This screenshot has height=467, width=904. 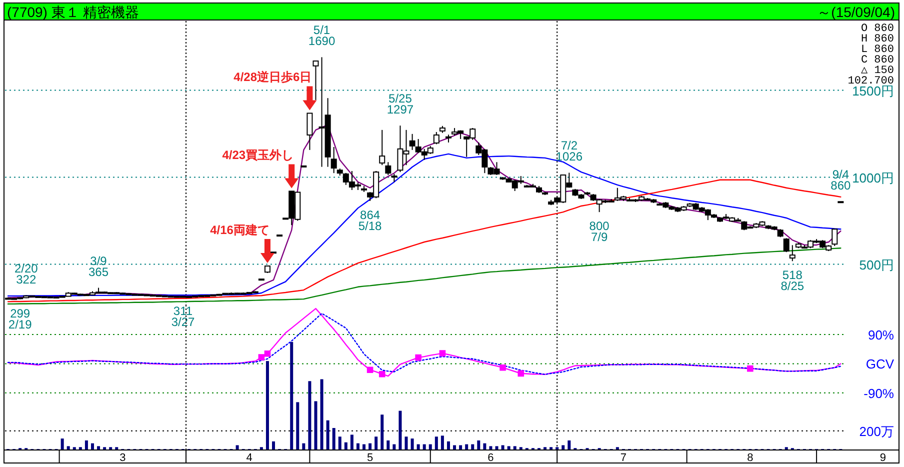 I want to click on y-tick-label: 1000円, so click(x=873, y=178).